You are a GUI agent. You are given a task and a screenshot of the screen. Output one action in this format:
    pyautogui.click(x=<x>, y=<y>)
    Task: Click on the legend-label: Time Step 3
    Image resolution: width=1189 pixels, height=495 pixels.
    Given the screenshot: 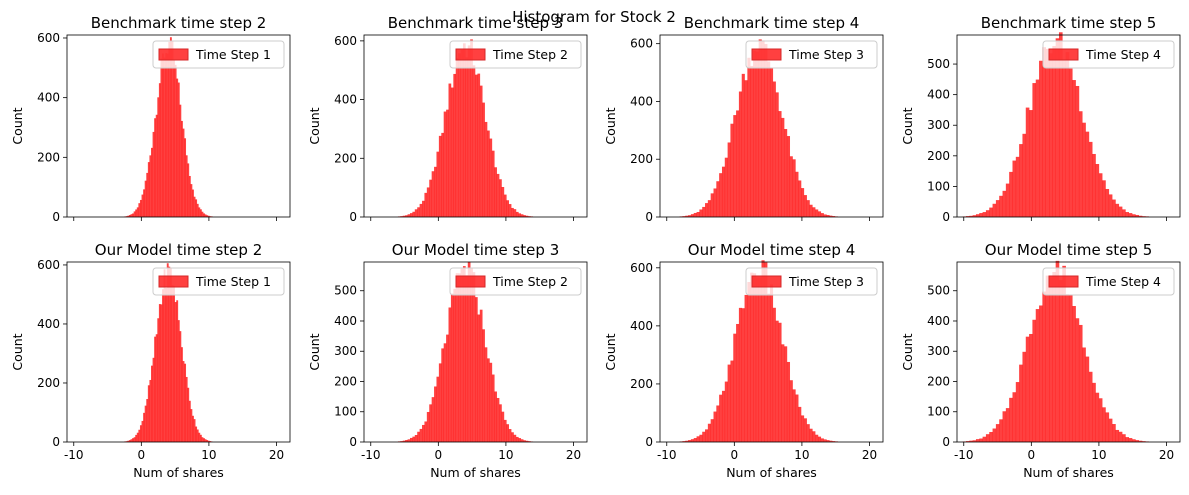 What is the action you would take?
    pyautogui.click(x=826, y=281)
    